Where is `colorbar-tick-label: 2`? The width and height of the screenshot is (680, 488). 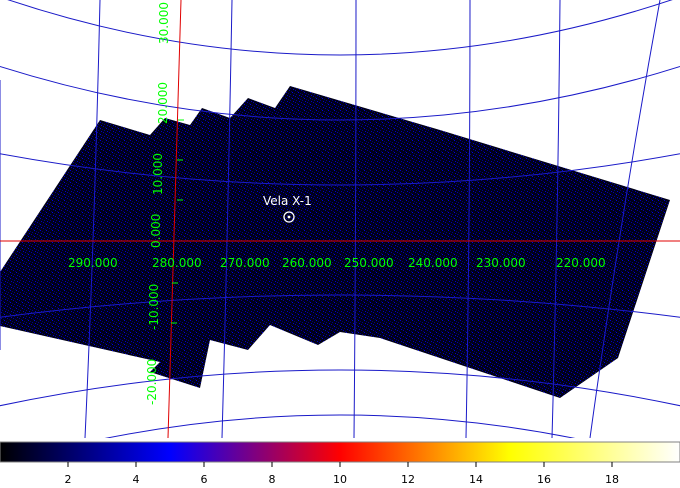
colorbar-tick-label: 2 is located at coordinates (68, 479).